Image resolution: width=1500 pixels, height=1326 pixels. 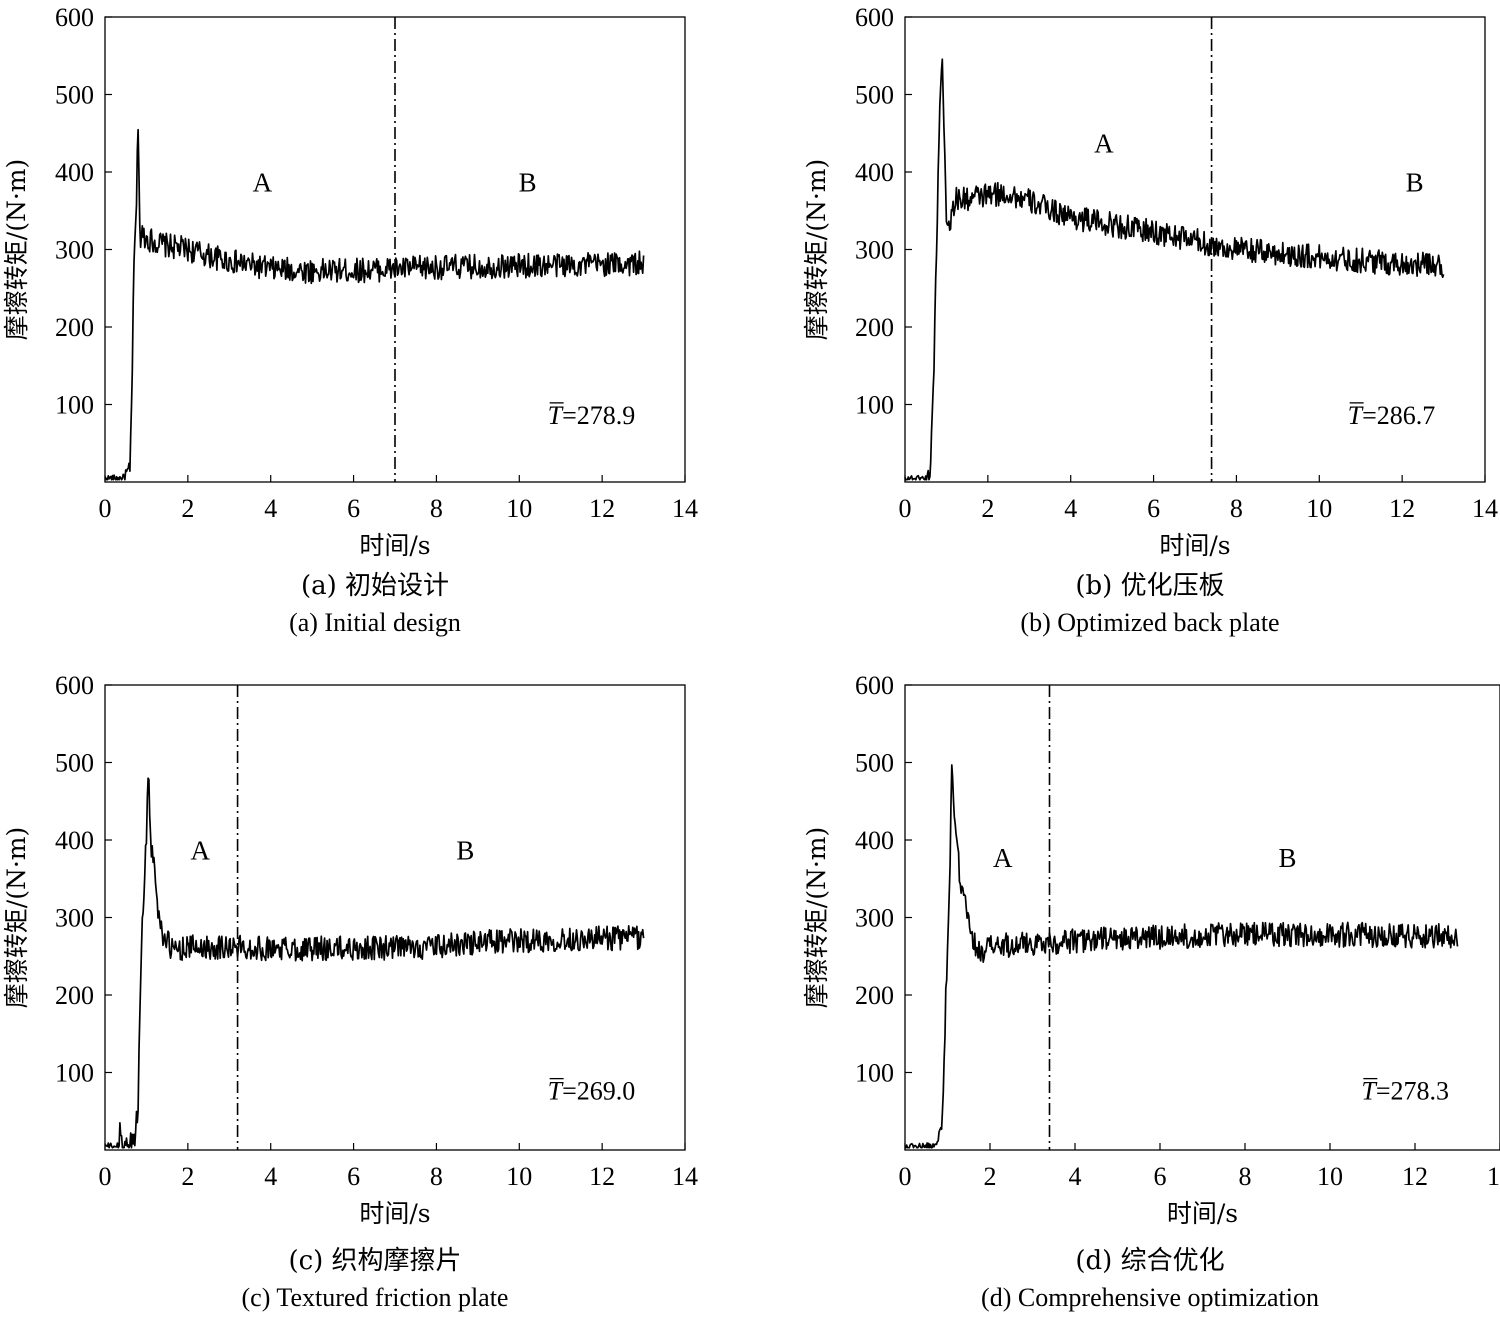 What do you see at coordinates (1405, 1091) in the screenshot?
I see `mean-torque-label: T=278.3` at bounding box center [1405, 1091].